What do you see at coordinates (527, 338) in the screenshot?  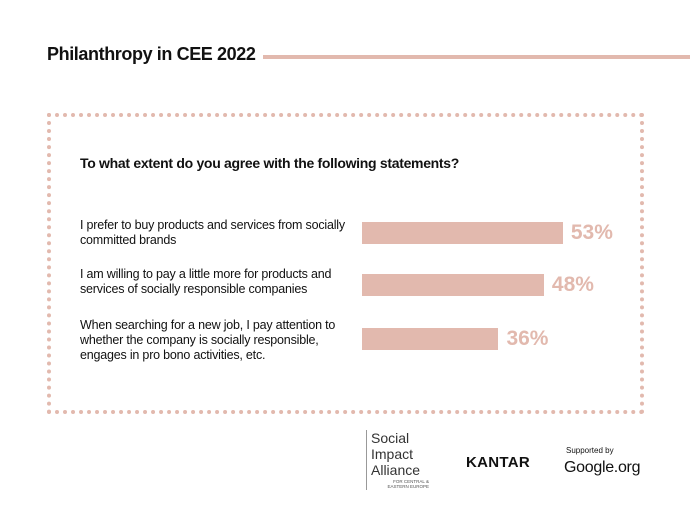 I see `value-label: 36%` at bounding box center [527, 338].